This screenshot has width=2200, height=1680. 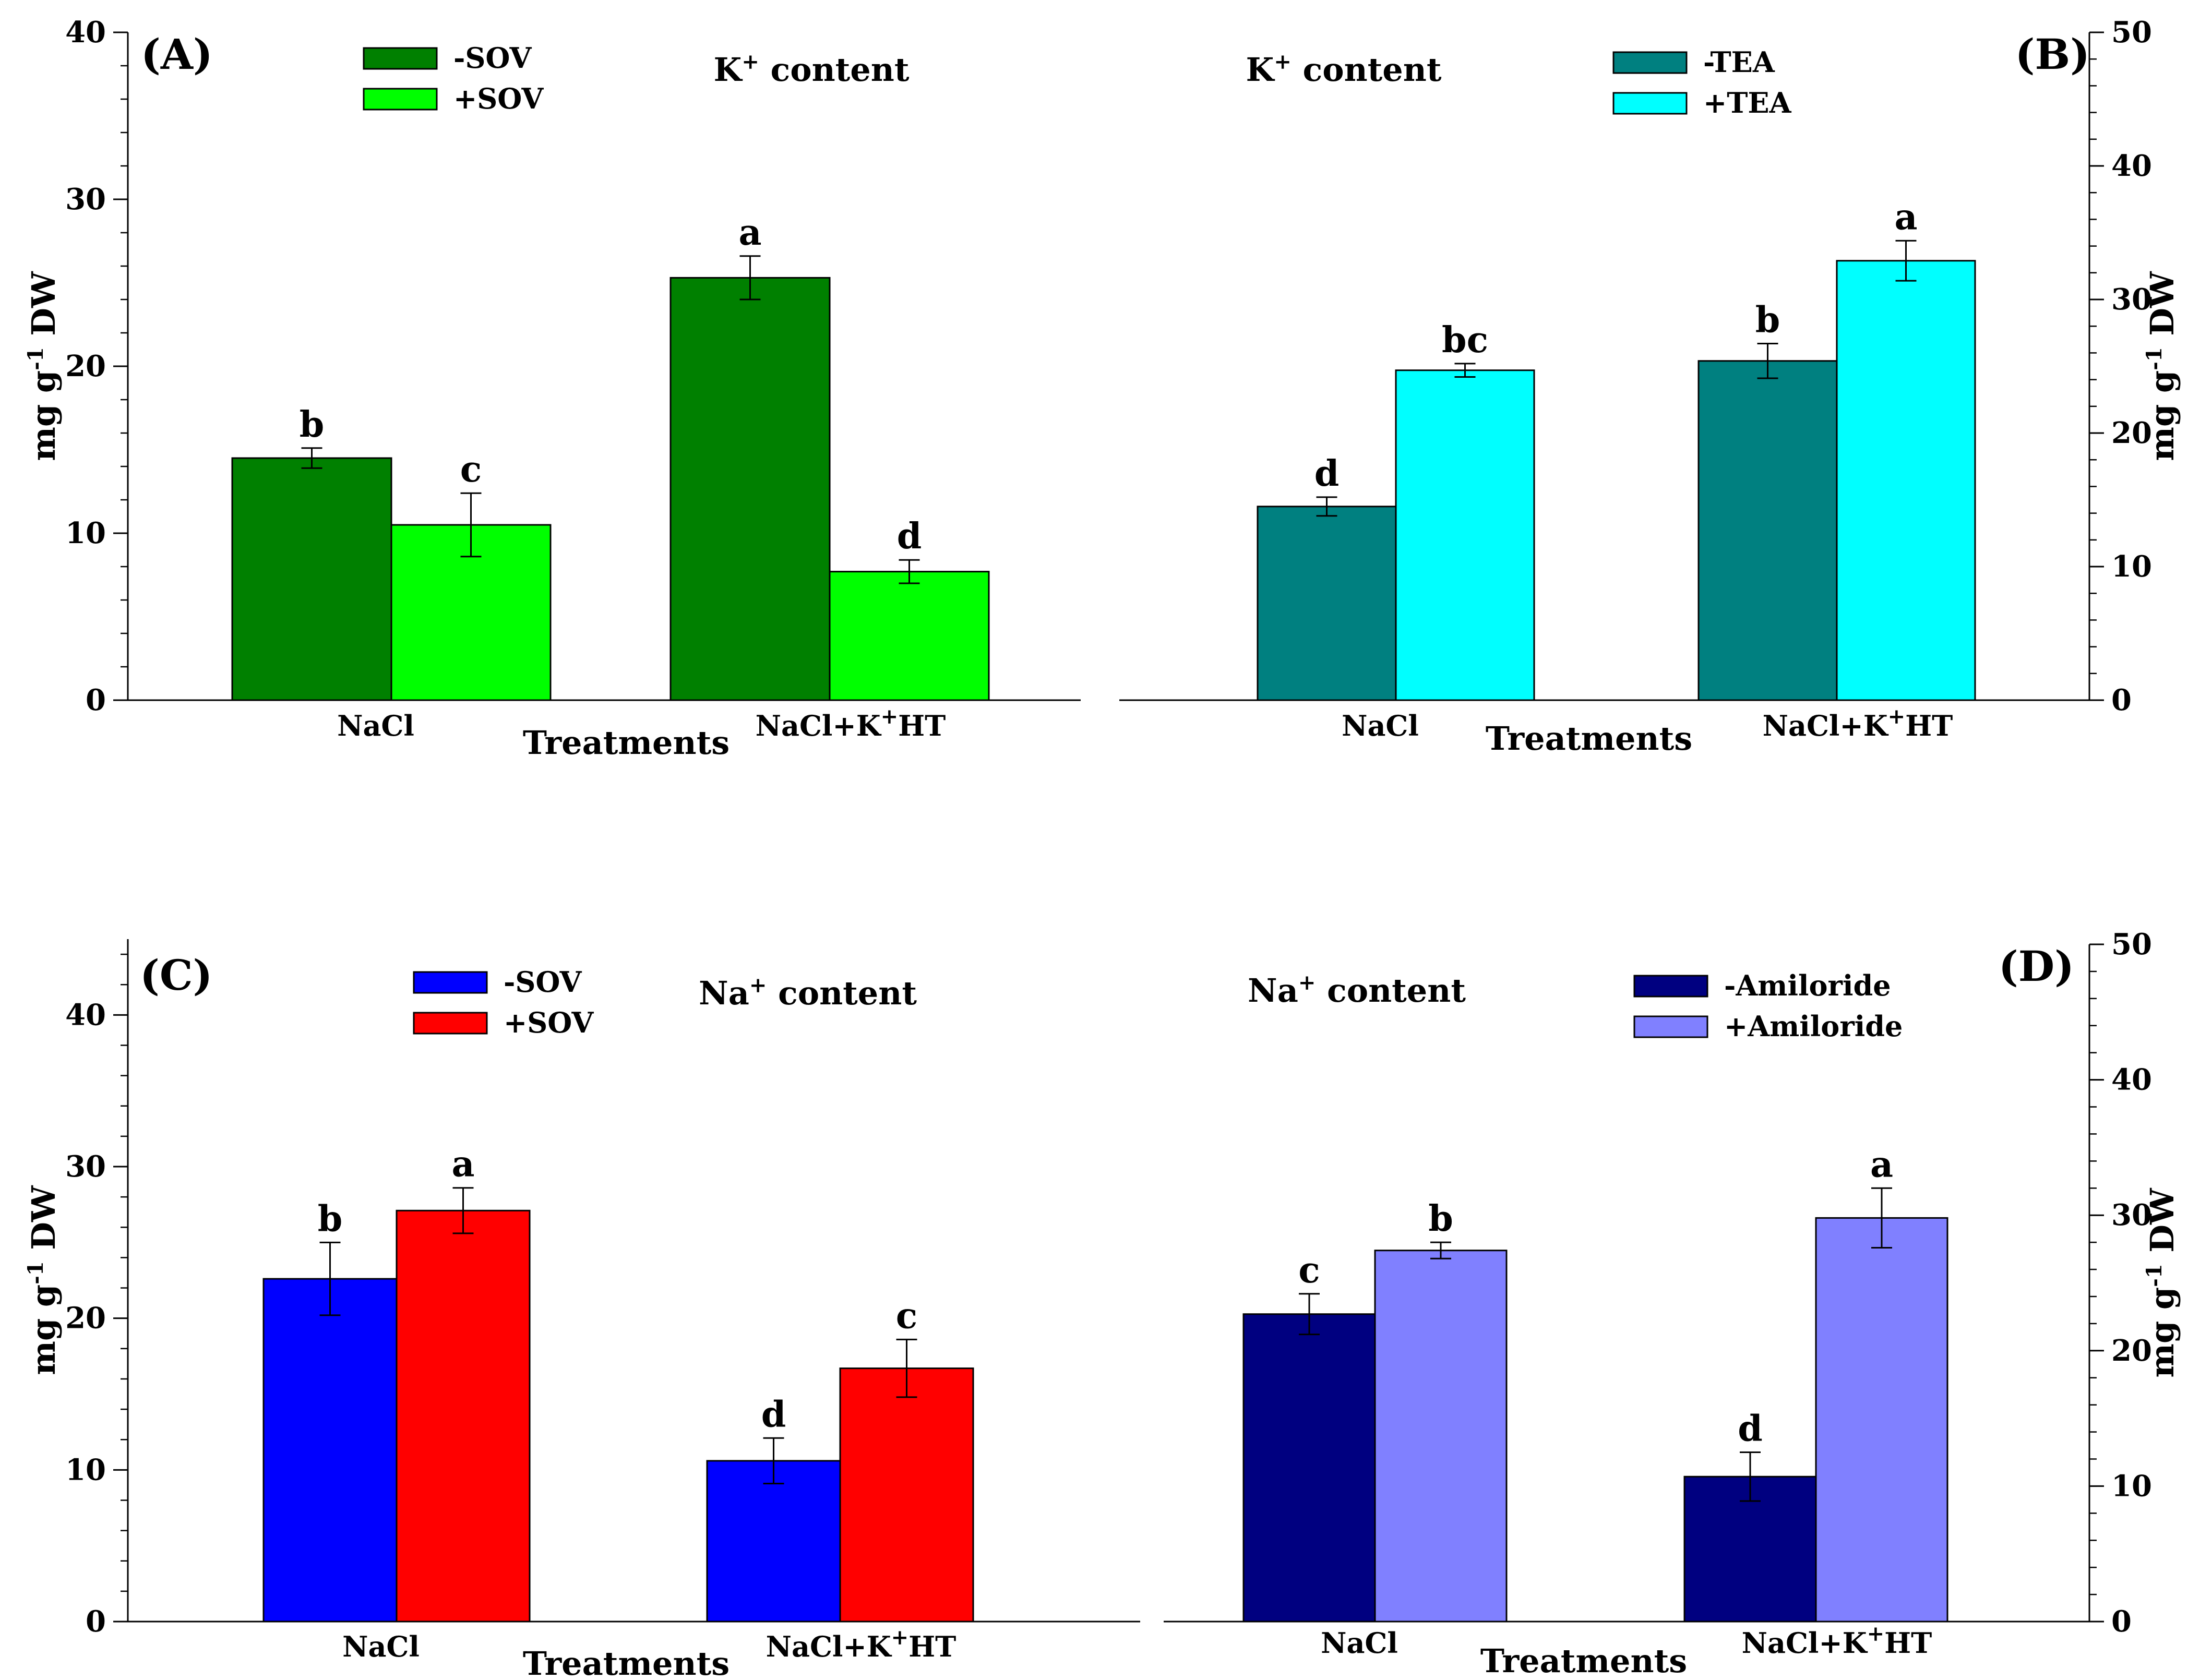 I want to click on significance-letter: bc, so click(x=1465, y=340).